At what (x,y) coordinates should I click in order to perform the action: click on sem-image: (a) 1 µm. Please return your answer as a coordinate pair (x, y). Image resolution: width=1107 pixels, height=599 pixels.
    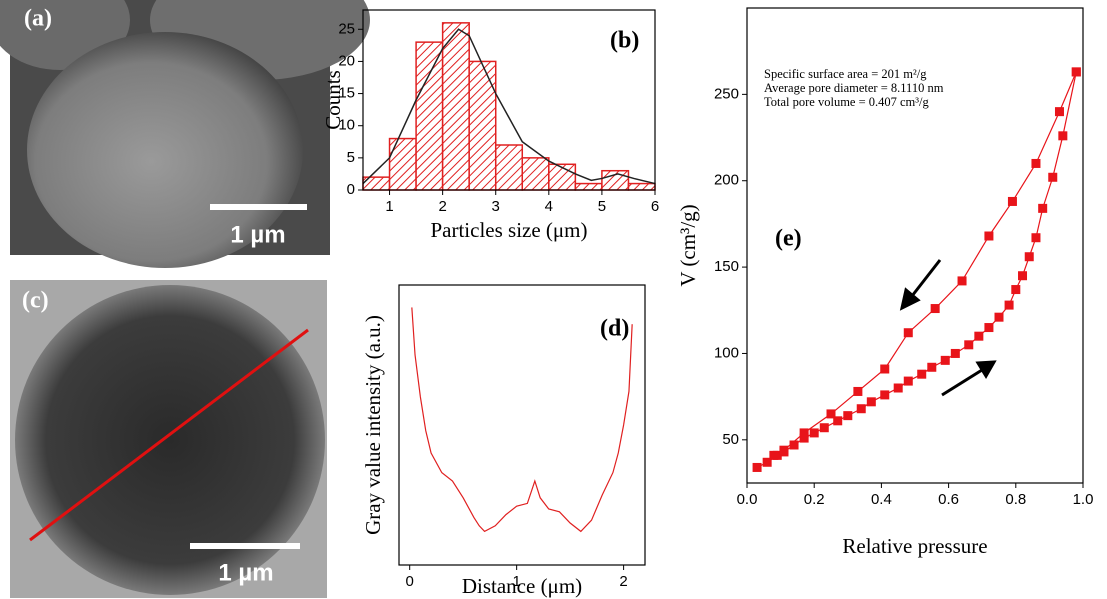
    Looking at the image, I should click on (185, 134).